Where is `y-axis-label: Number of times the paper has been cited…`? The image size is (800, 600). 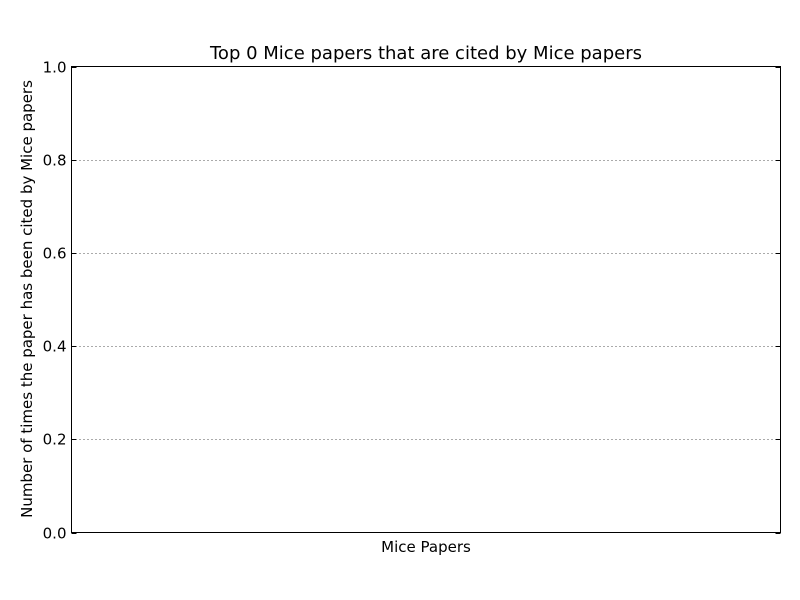 y-axis-label: Number of times the paper has been cited… is located at coordinates (27, 299).